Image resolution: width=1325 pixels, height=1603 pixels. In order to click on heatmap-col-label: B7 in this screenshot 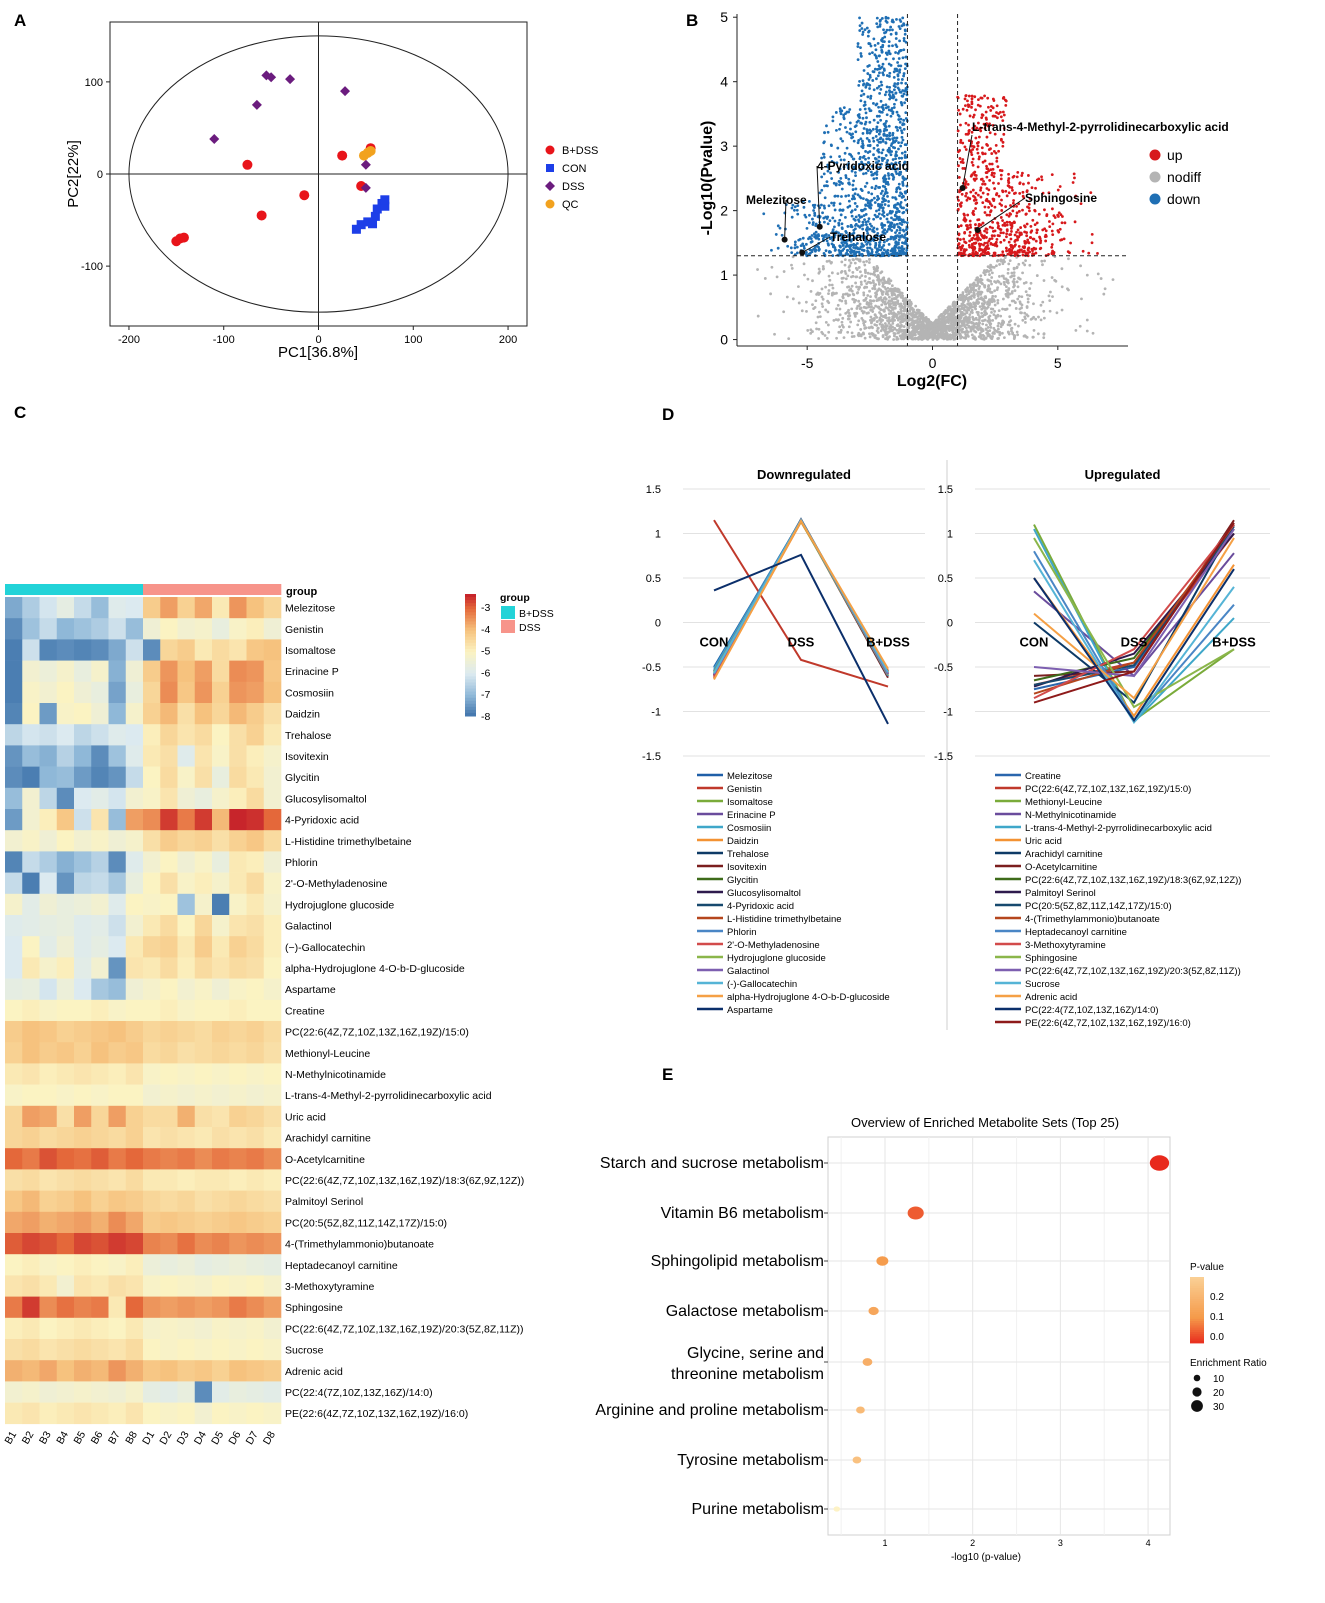, I will do `click(114, 1437)`.